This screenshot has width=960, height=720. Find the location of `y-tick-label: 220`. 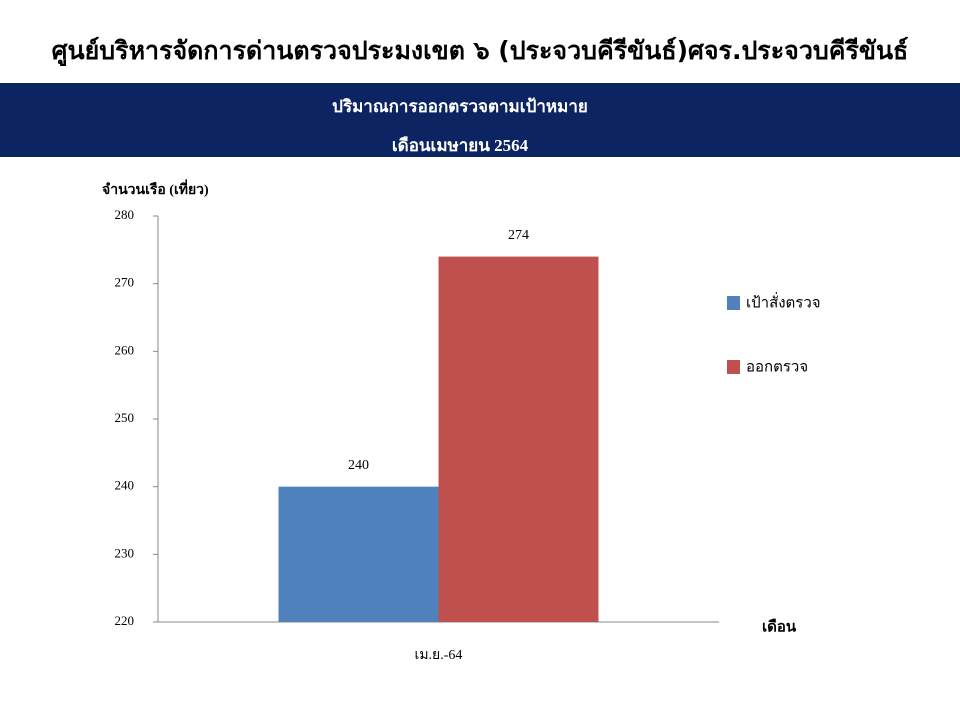

y-tick-label: 220 is located at coordinates (125, 620).